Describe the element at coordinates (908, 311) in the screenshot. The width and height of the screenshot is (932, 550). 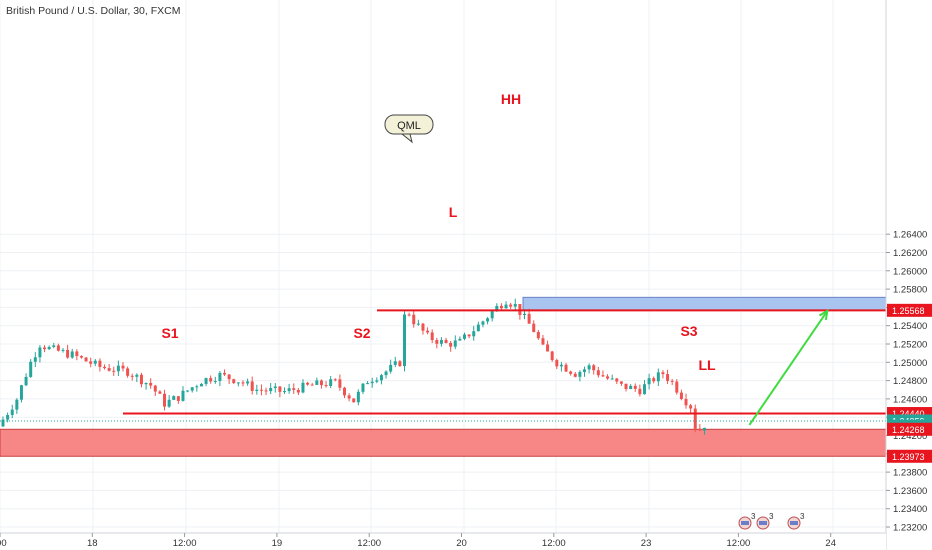
I see `price-label-text: 1.25568` at that location.